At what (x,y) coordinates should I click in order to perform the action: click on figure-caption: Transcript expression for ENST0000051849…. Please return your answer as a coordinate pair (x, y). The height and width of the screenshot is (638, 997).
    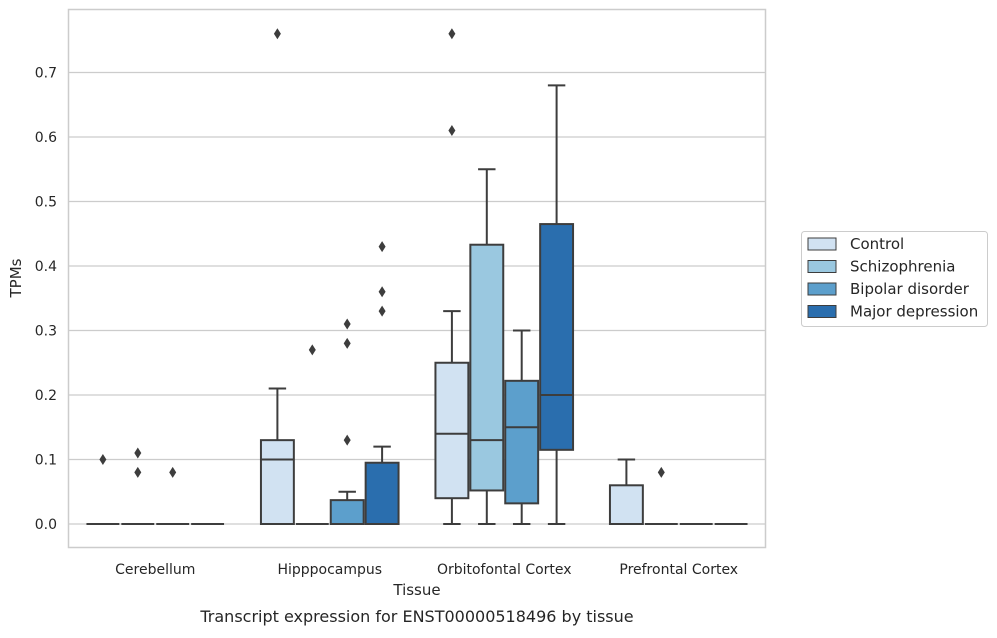
    Looking at the image, I should click on (416, 616).